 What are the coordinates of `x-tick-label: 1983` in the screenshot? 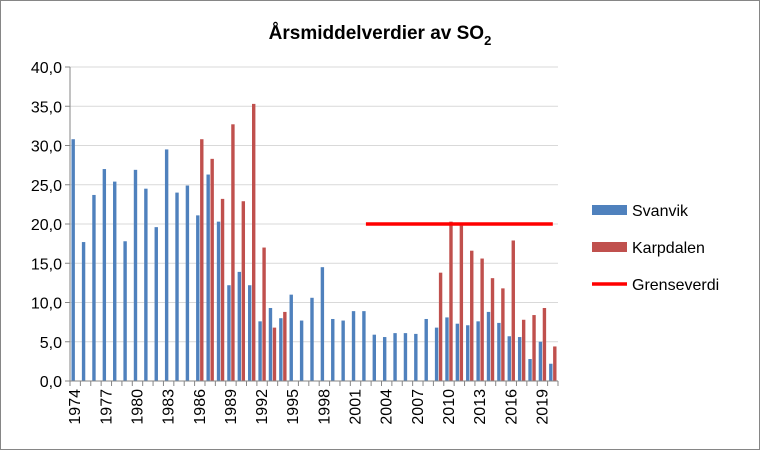 It's located at (169, 407).